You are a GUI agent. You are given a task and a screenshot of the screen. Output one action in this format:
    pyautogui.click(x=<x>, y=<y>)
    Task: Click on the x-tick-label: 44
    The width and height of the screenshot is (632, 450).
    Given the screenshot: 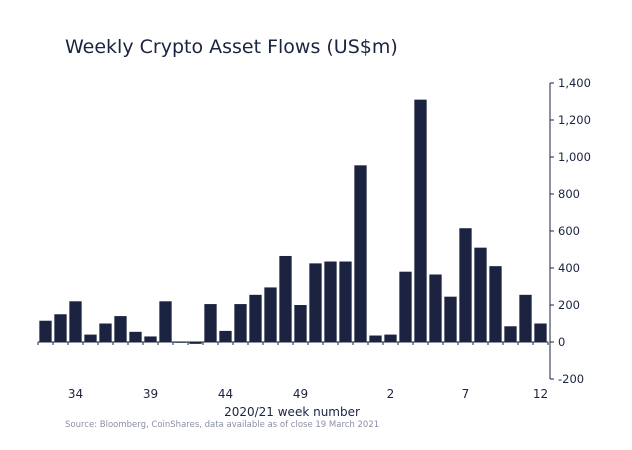 What is the action you would take?
    pyautogui.click(x=225, y=394)
    